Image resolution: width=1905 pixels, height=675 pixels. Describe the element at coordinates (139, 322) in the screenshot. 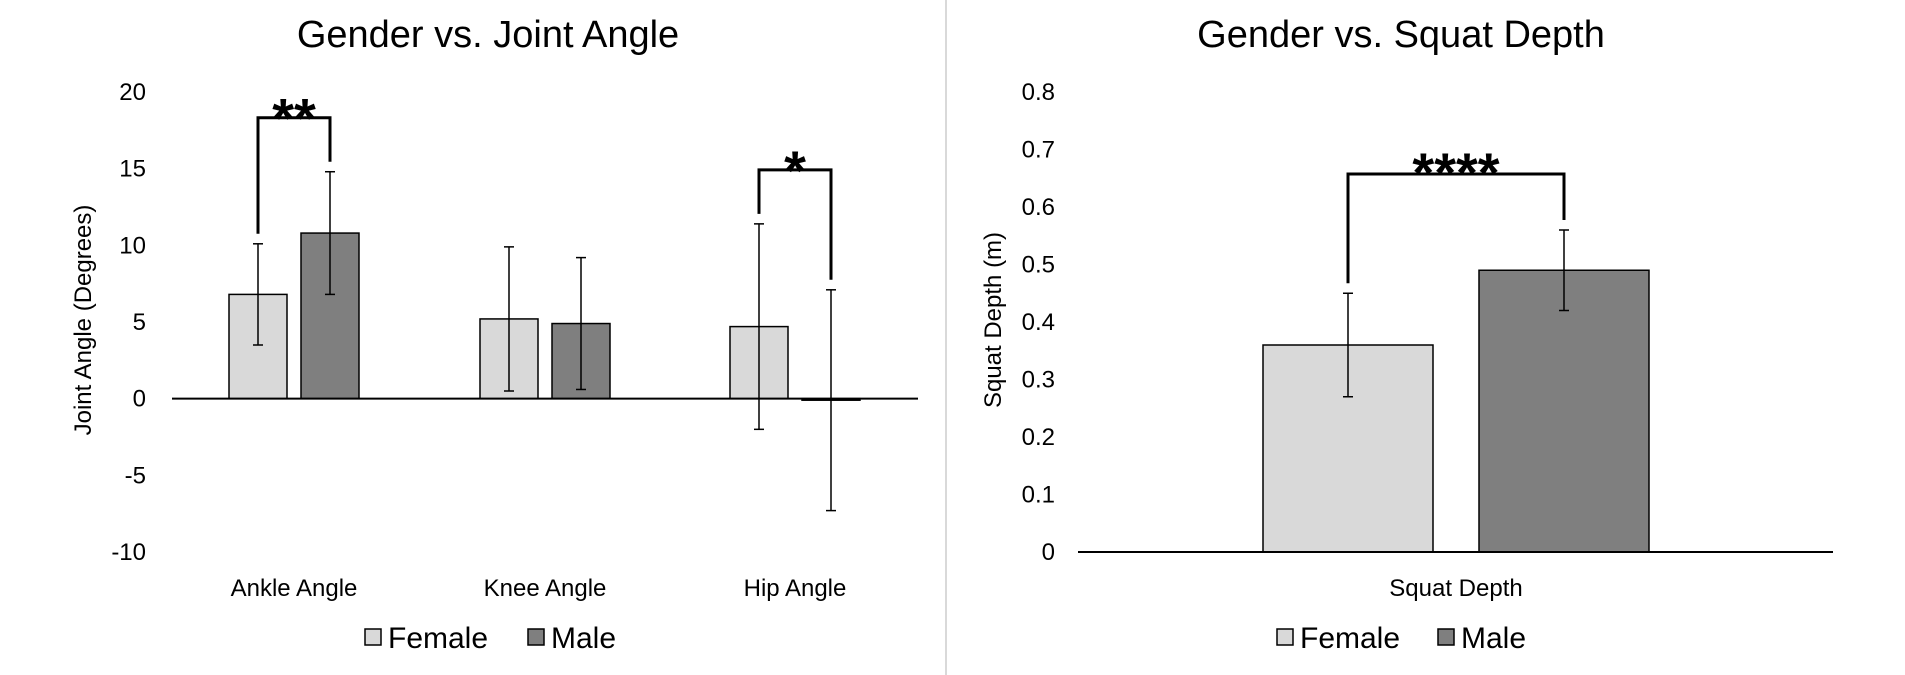

I see `y-tick-label: 5` at that location.